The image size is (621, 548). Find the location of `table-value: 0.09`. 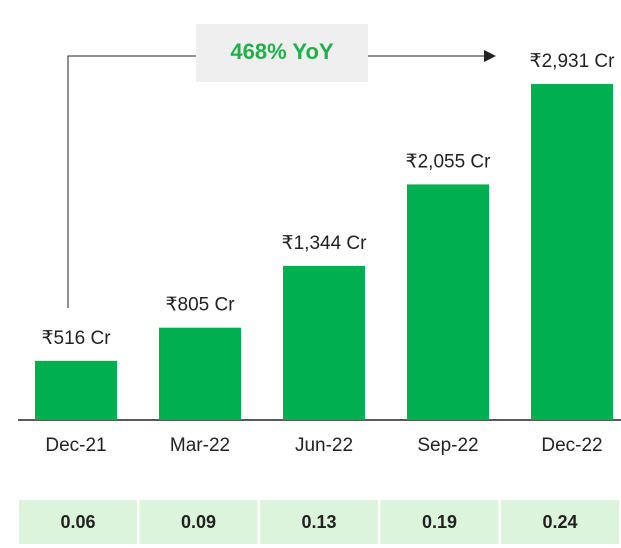

table-value: 0.09 is located at coordinates (198, 522).